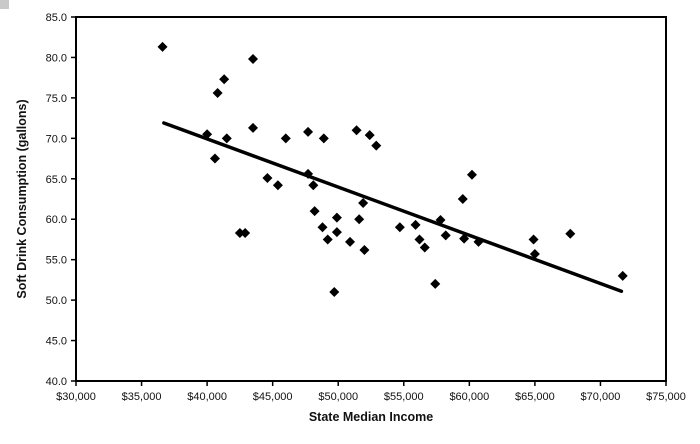 This screenshot has width=700, height=444. Describe the element at coordinates (22, 198) in the screenshot. I see `y-axis-title: Soft Drink Consumption (gallons)` at that location.